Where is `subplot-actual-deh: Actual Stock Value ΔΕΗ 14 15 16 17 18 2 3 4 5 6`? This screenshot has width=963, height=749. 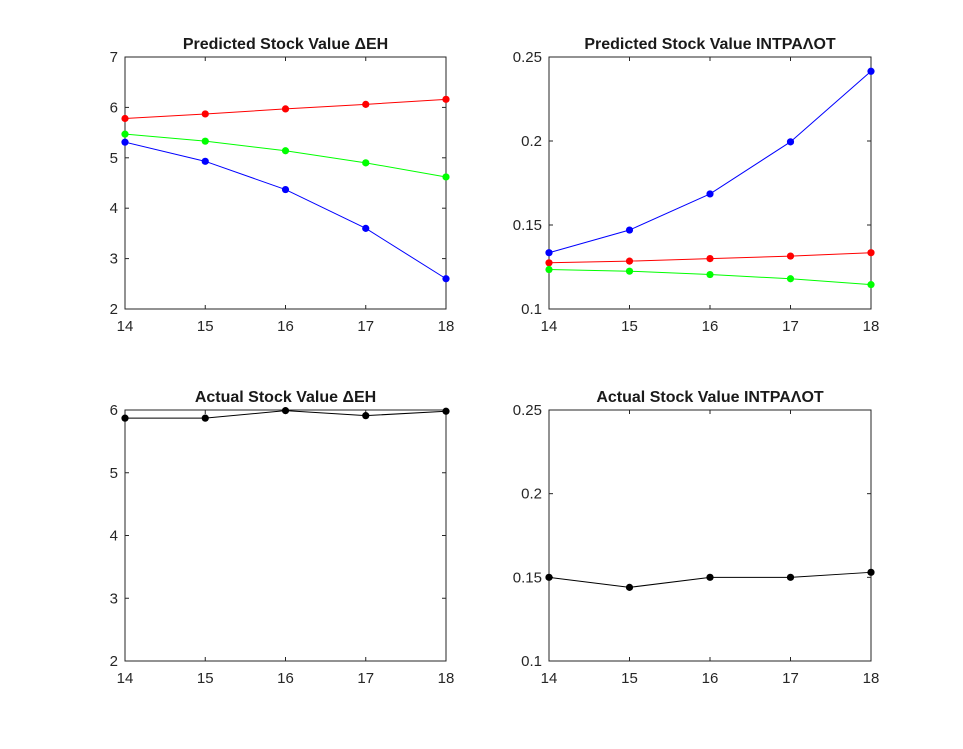
subplot-actual-deh: Actual Stock Value ΔΕΗ 14 15 16 17 18 2 3 4 5 6 is located at coordinates (282, 538).